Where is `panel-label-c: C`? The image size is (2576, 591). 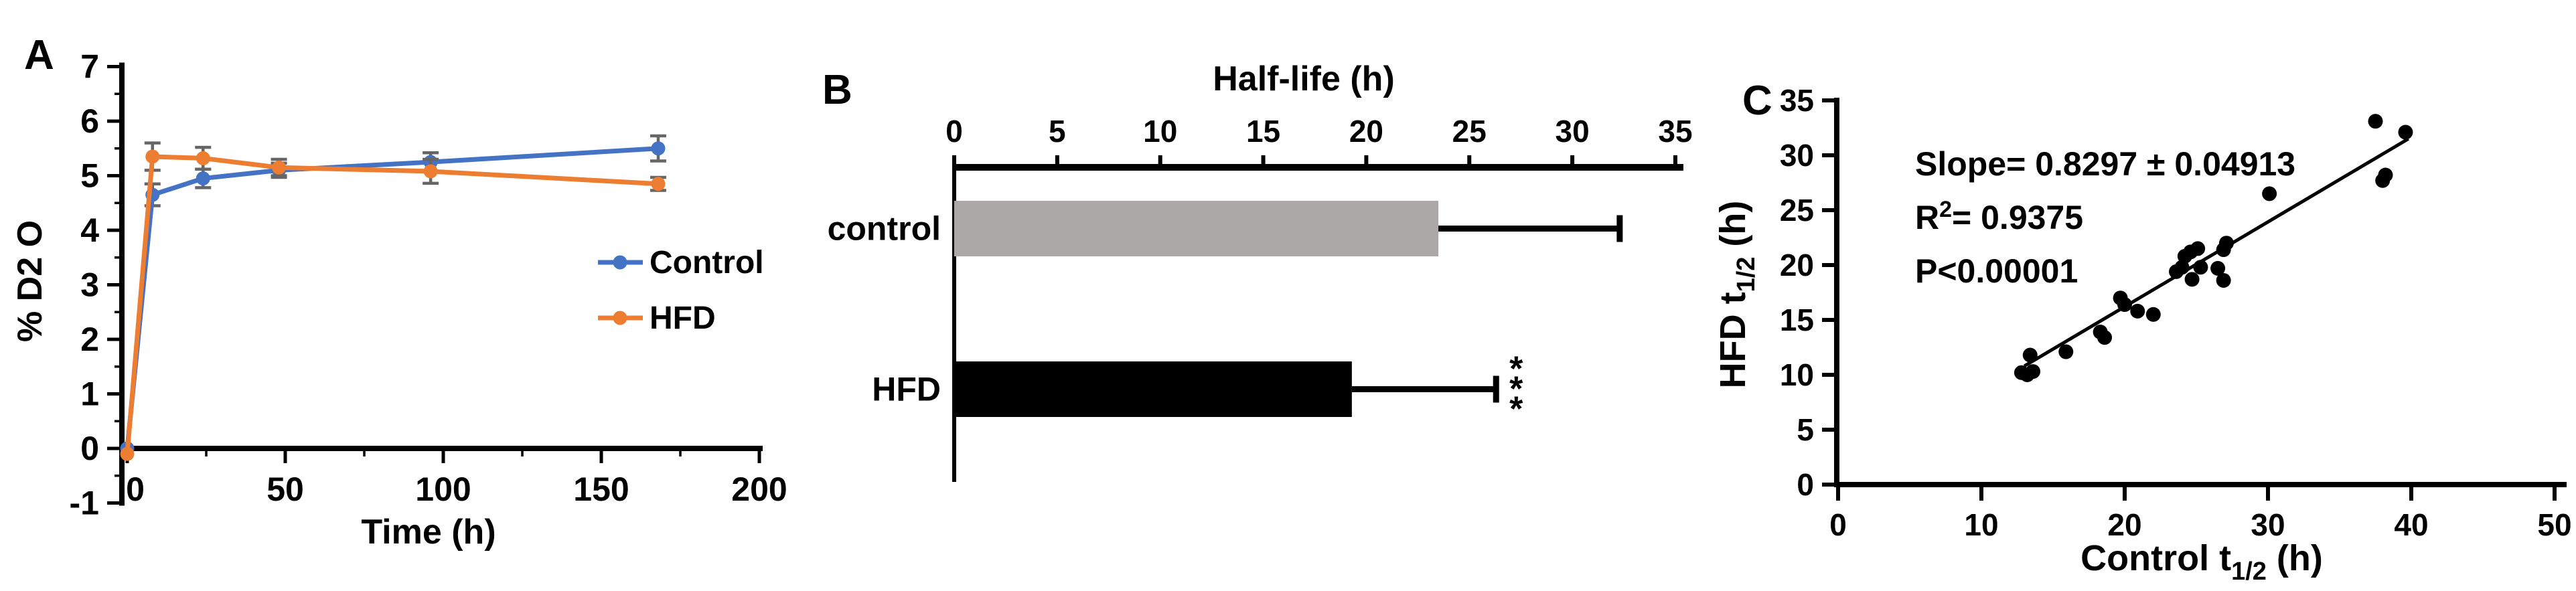
panel-label-c: C is located at coordinates (1757, 101).